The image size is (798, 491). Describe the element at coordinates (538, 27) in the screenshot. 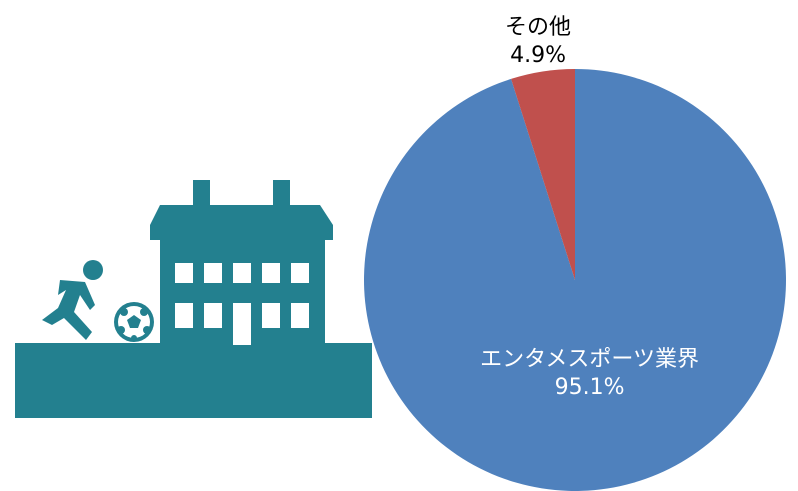

I see `slice-label: その他` at that location.